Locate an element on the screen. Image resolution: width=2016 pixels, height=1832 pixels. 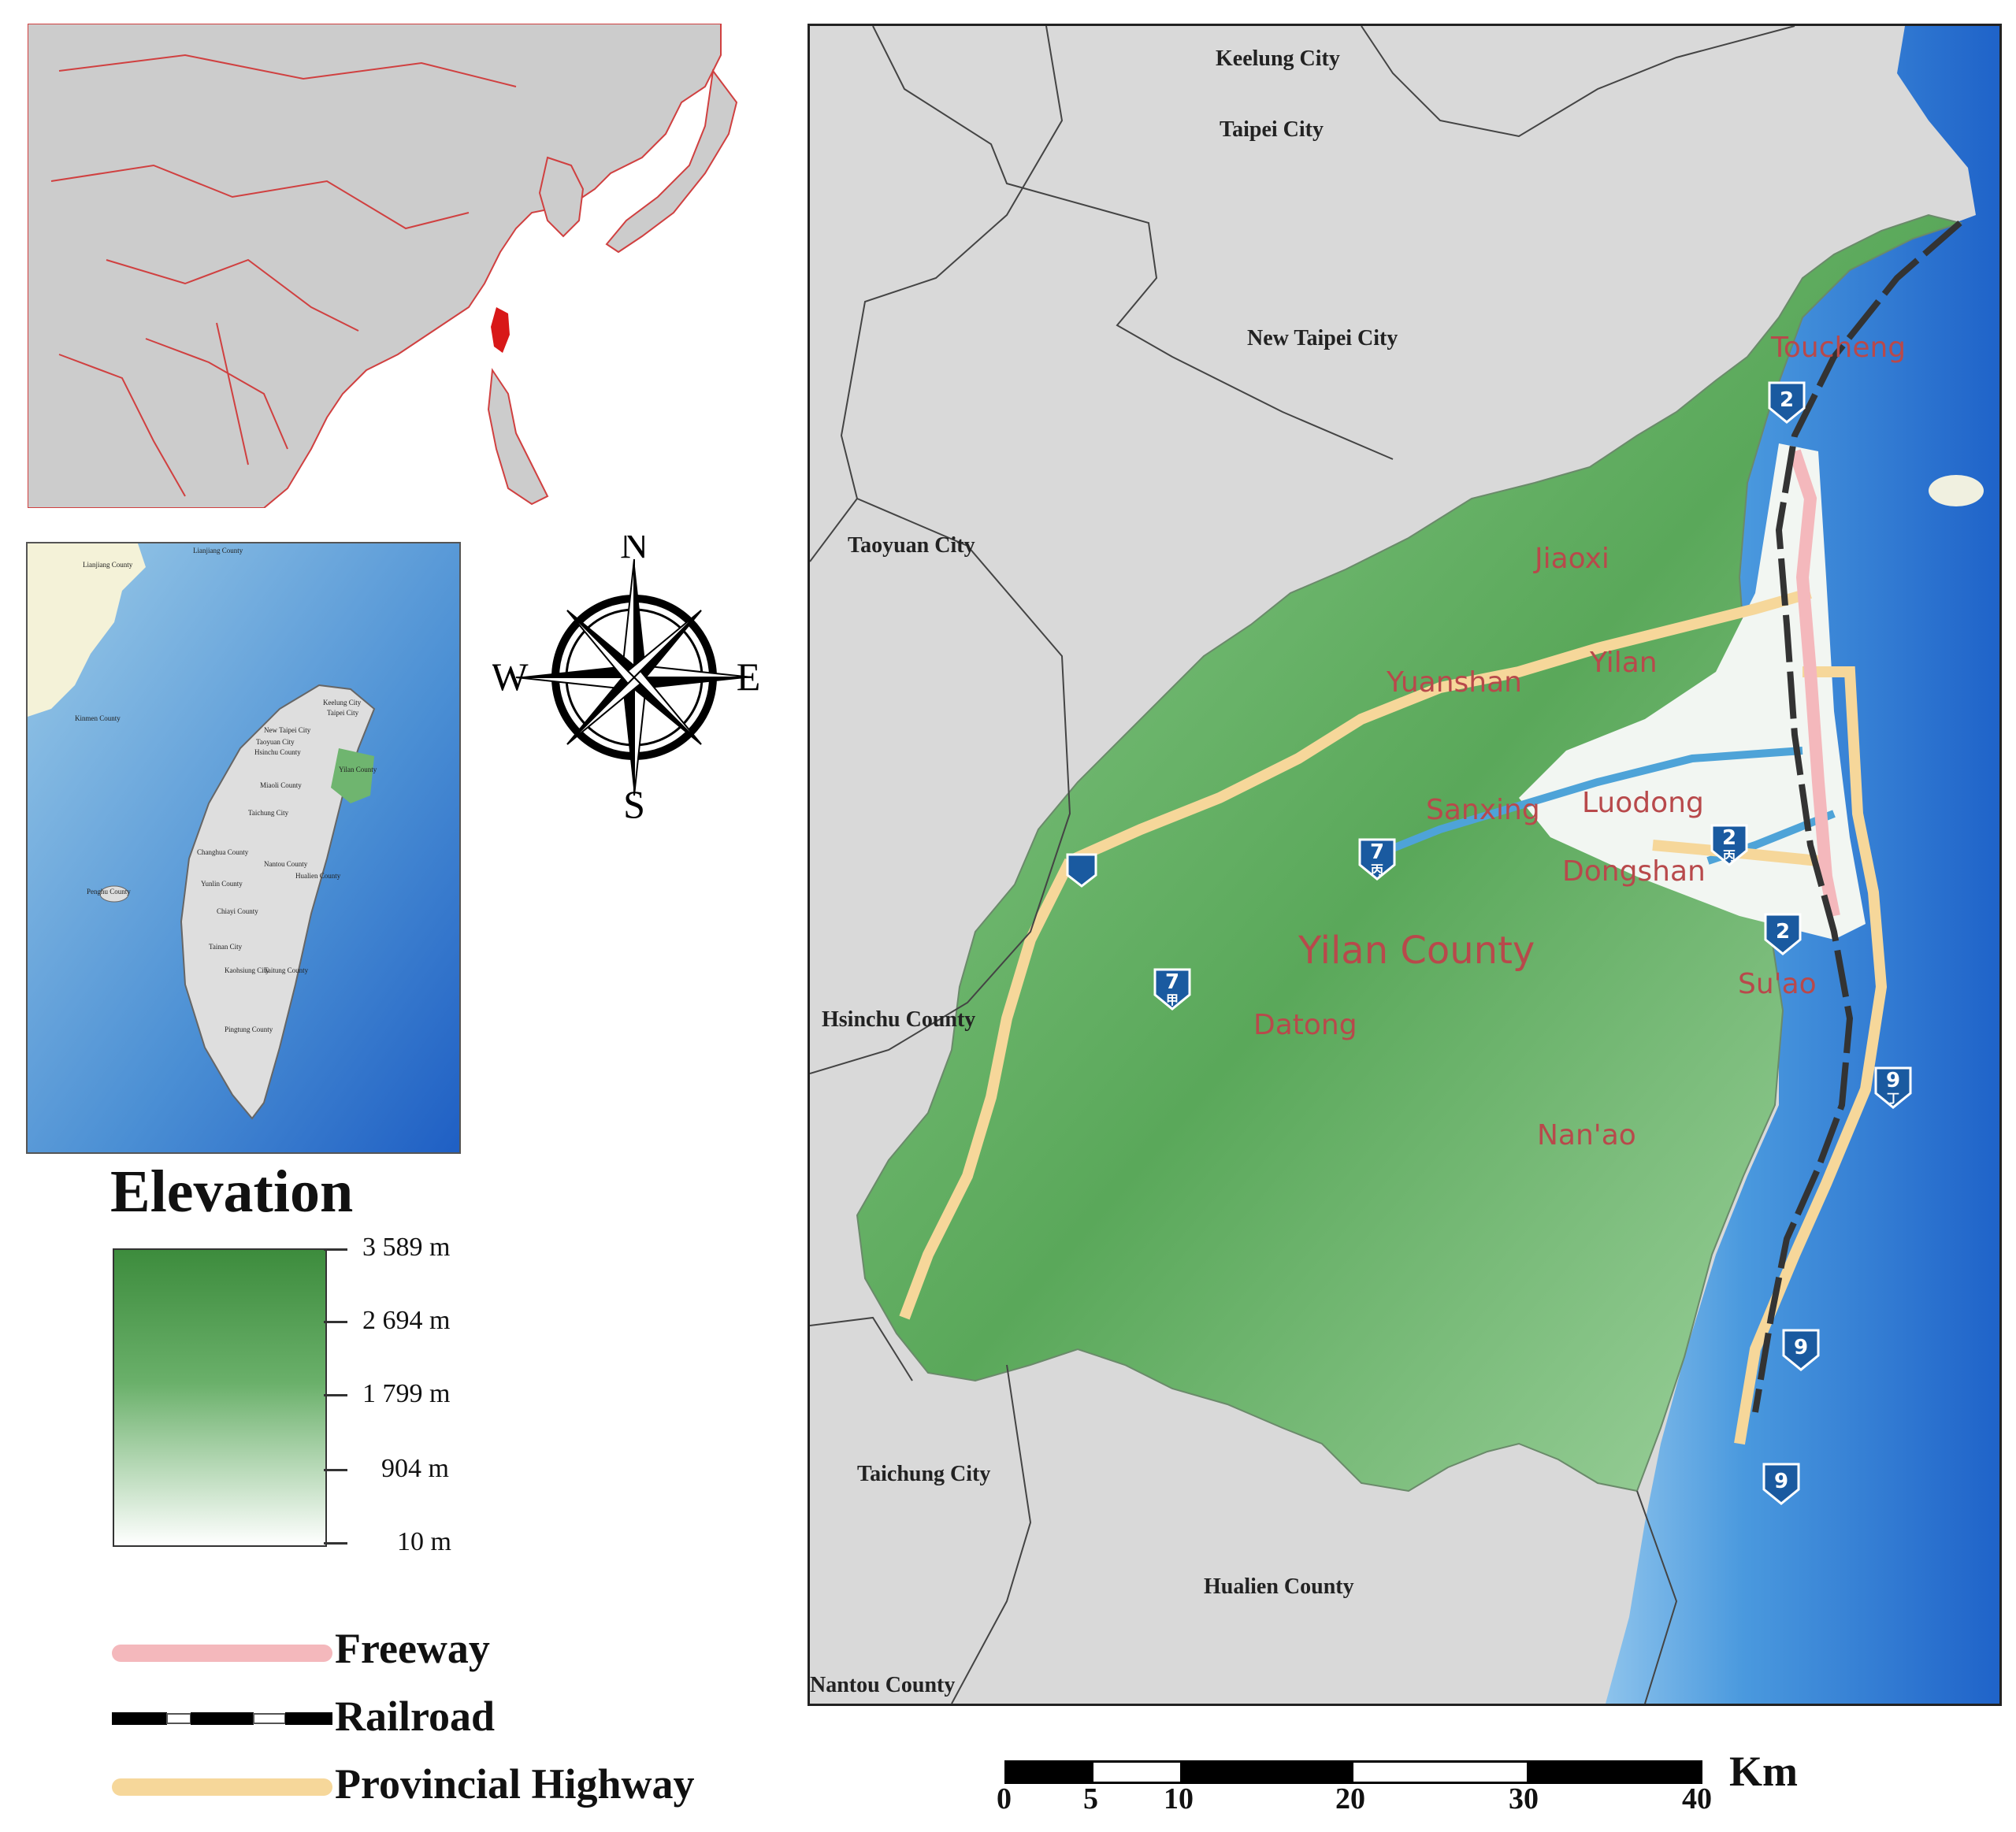
freeway-swatch is located at coordinates (222, 1653).